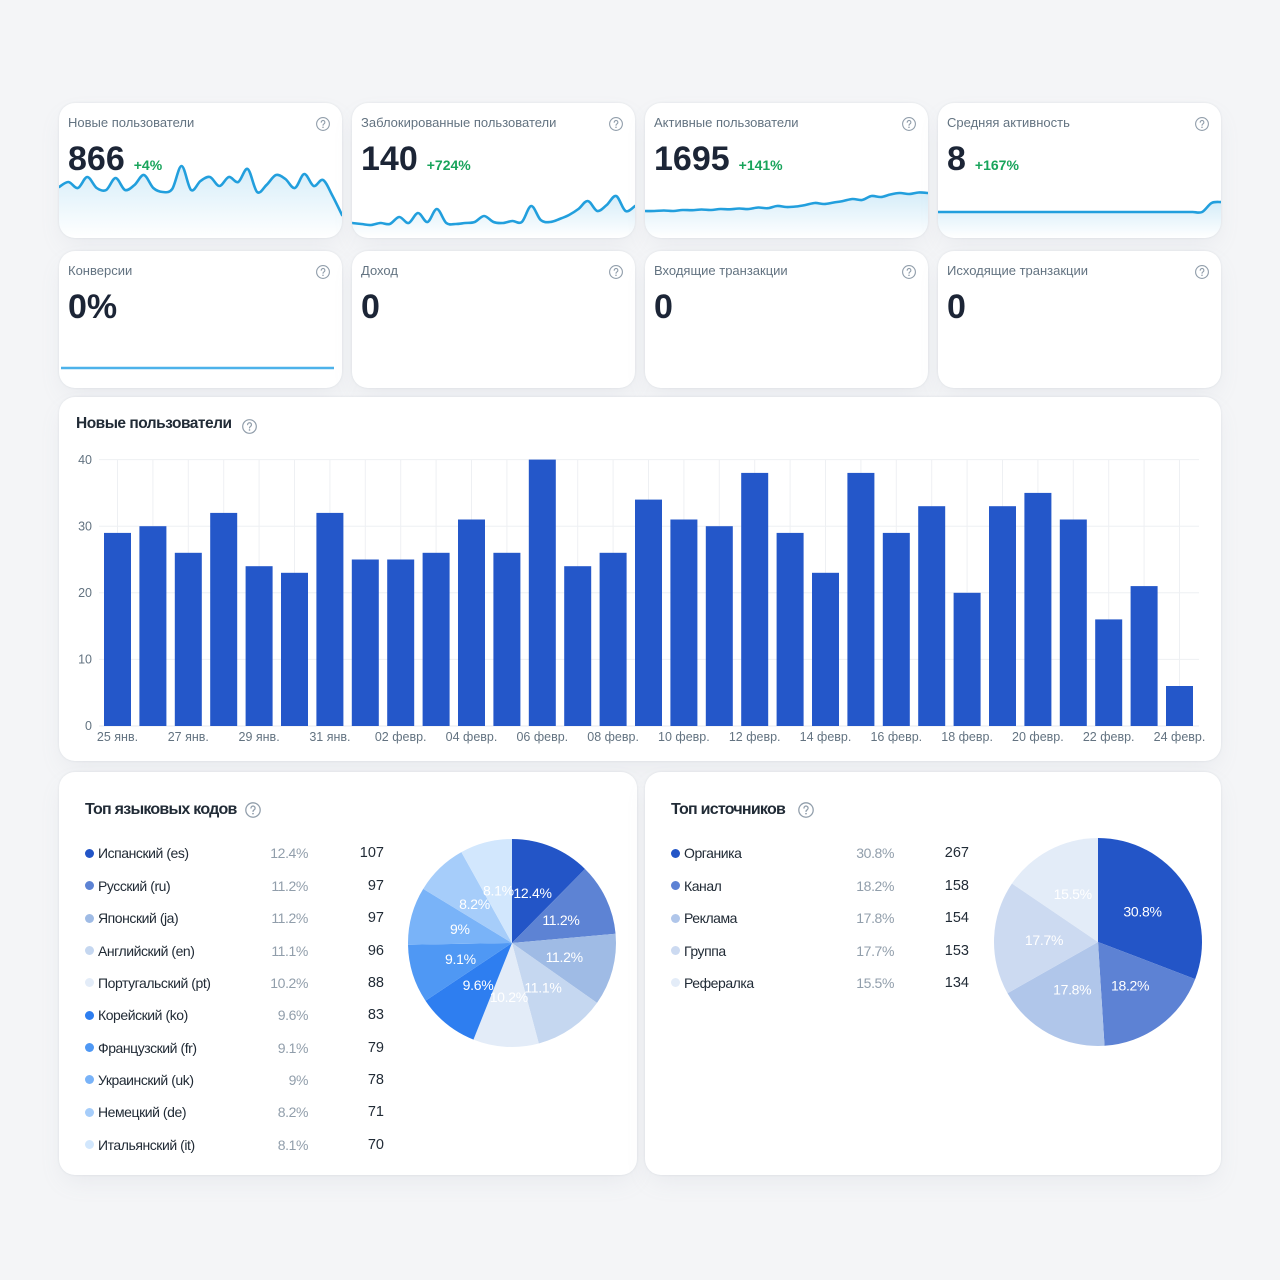 The image size is (1280, 1280). What do you see at coordinates (896, 737) in the screenshot?
I see `svg-text: 16 февр.` at bounding box center [896, 737].